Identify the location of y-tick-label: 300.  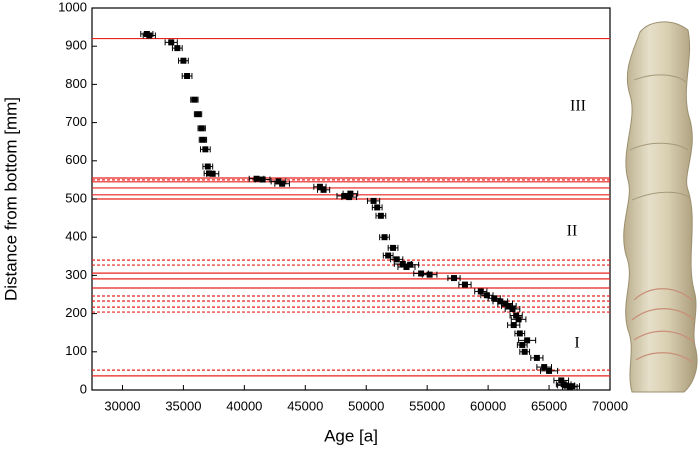
(76, 274).